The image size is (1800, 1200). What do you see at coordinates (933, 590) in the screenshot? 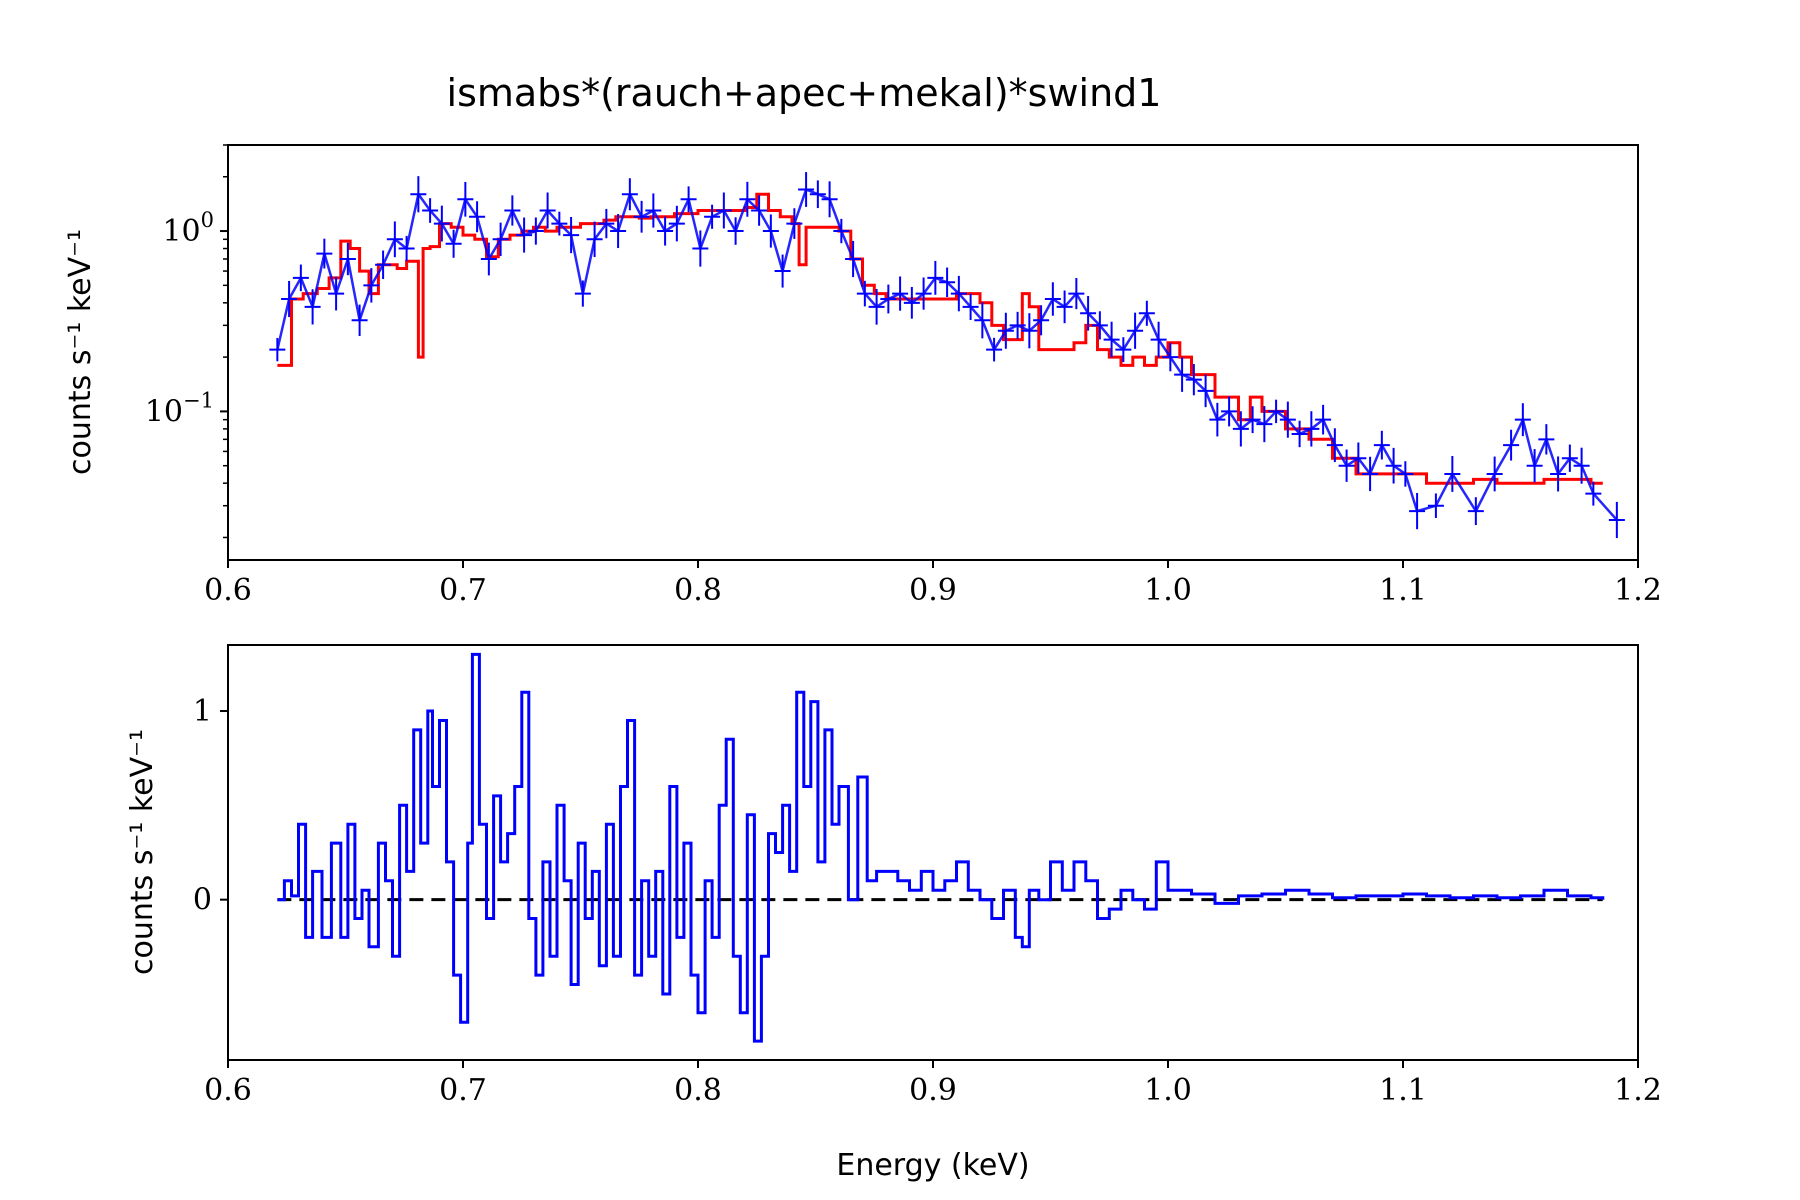
I see `top-x-tick-label: 0.9` at bounding box center [933, 590].